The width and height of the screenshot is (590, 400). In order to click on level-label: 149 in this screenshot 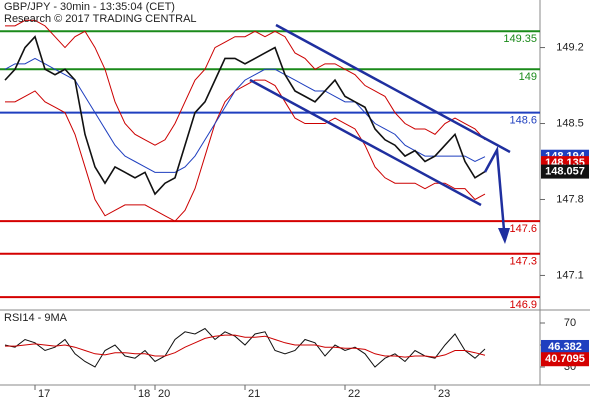, I will do `click(528, 77)`.